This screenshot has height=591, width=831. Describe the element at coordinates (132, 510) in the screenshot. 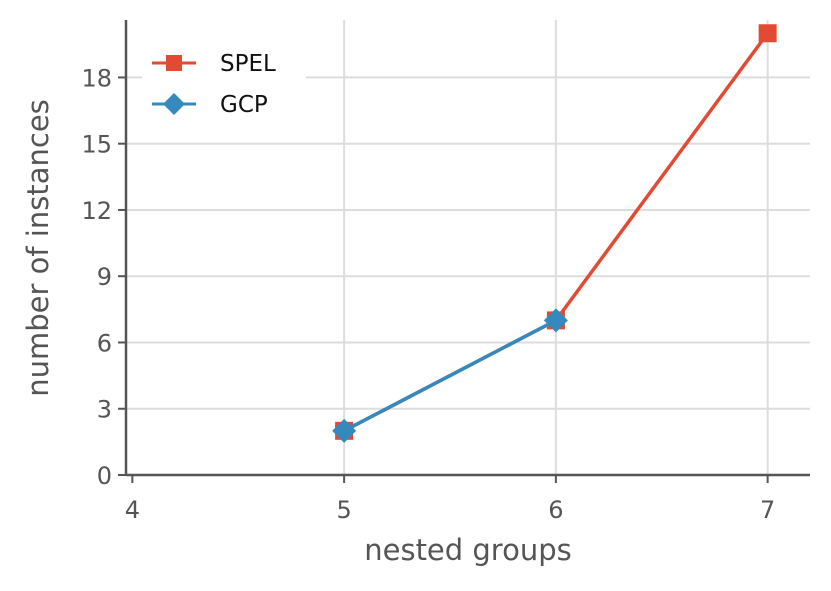

I see `x-tick-label: 4` at that location.